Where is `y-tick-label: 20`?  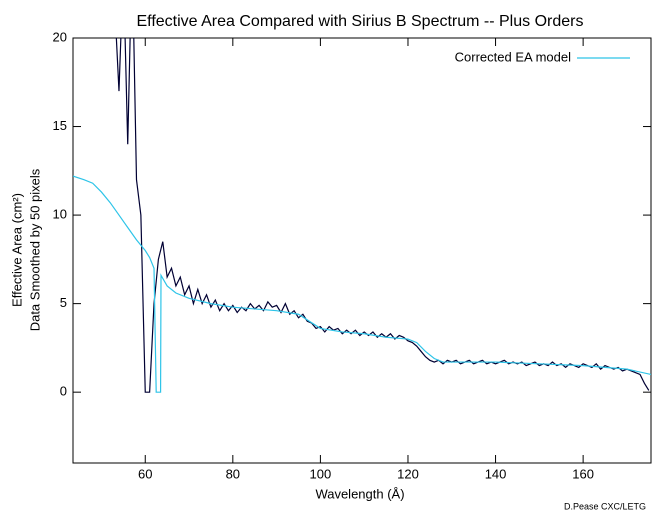 y-tick-label: 20 is located at coordinates (60, 36).